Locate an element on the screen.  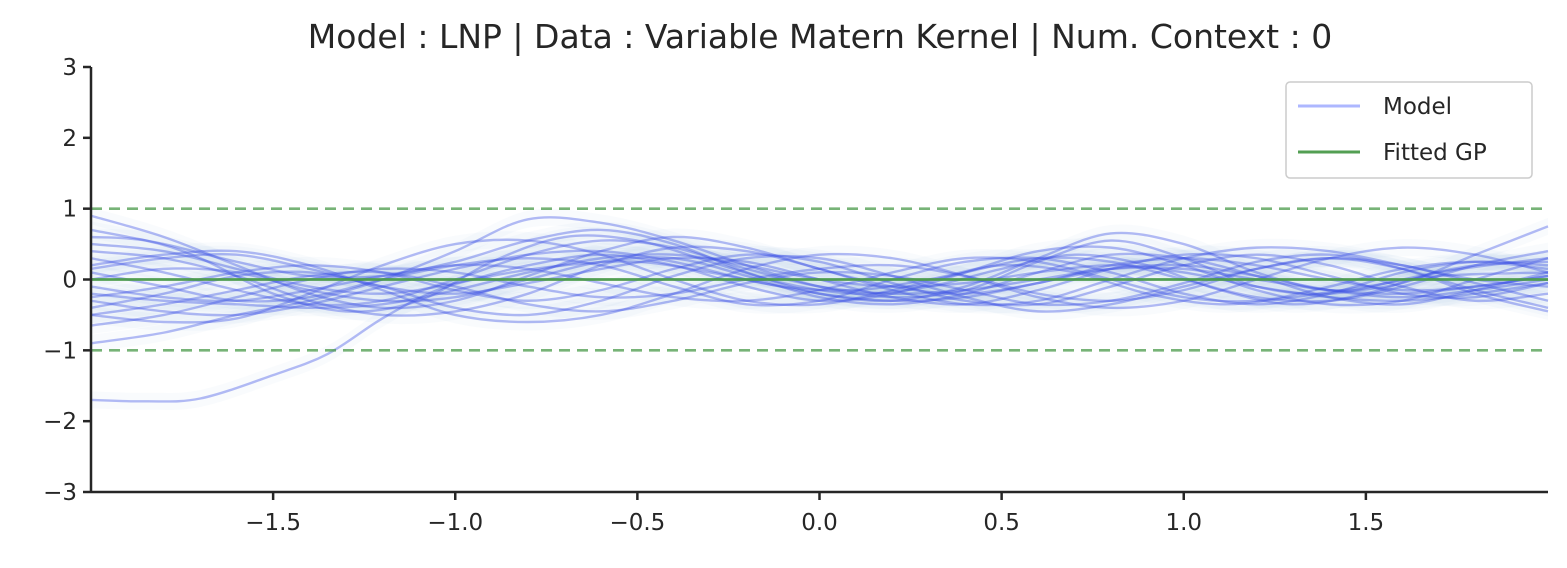
y-tick-label-2: −1 is located at coordinates (60, 351).